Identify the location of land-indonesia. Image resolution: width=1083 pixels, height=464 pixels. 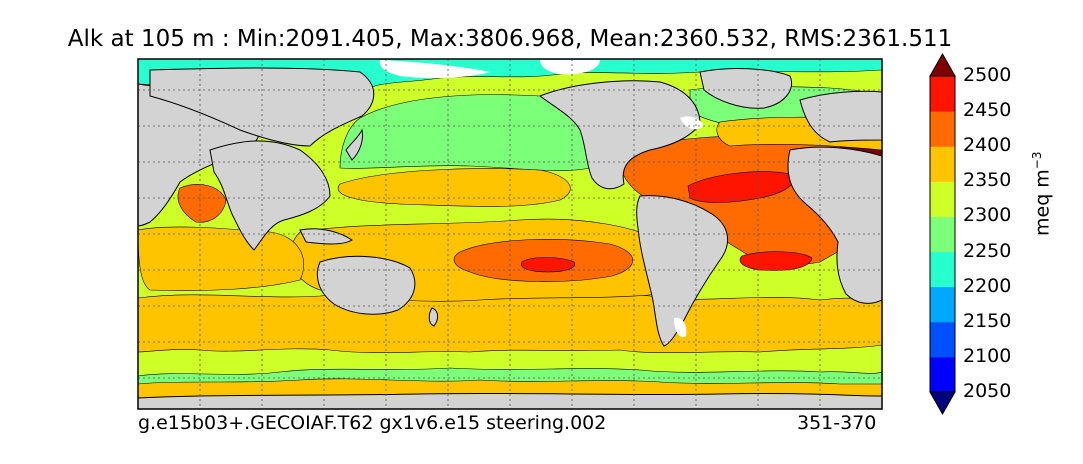
(326, 236).